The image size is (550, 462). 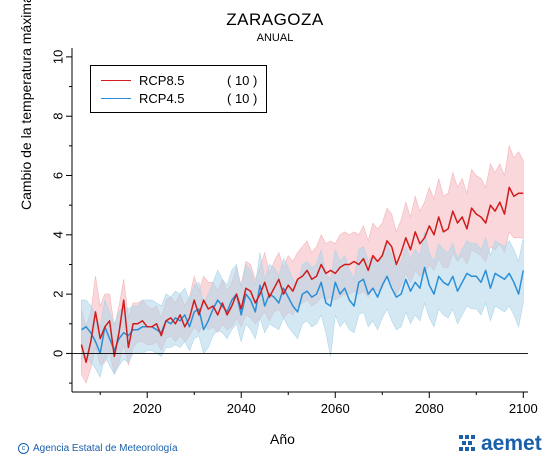 I want to click on y-tick-label: 10, so click(x=58, y=57).